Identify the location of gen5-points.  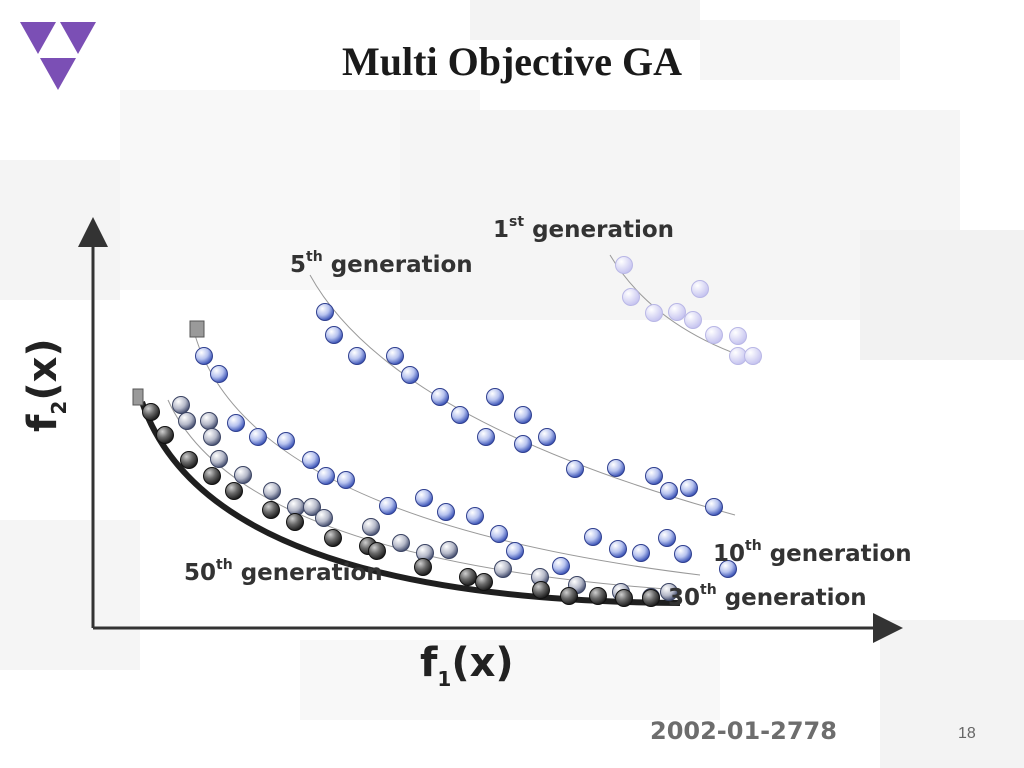
(519, 409).